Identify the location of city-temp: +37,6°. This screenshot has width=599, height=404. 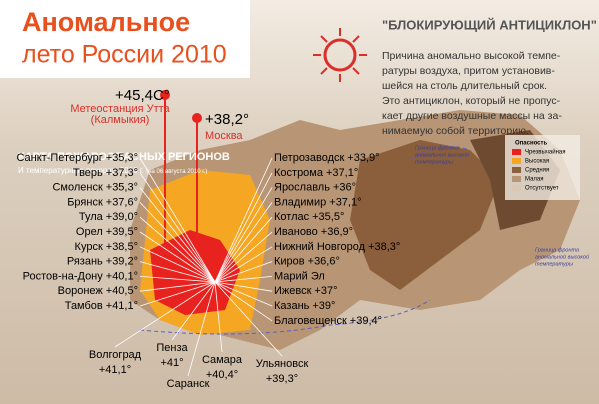
(122, 202).